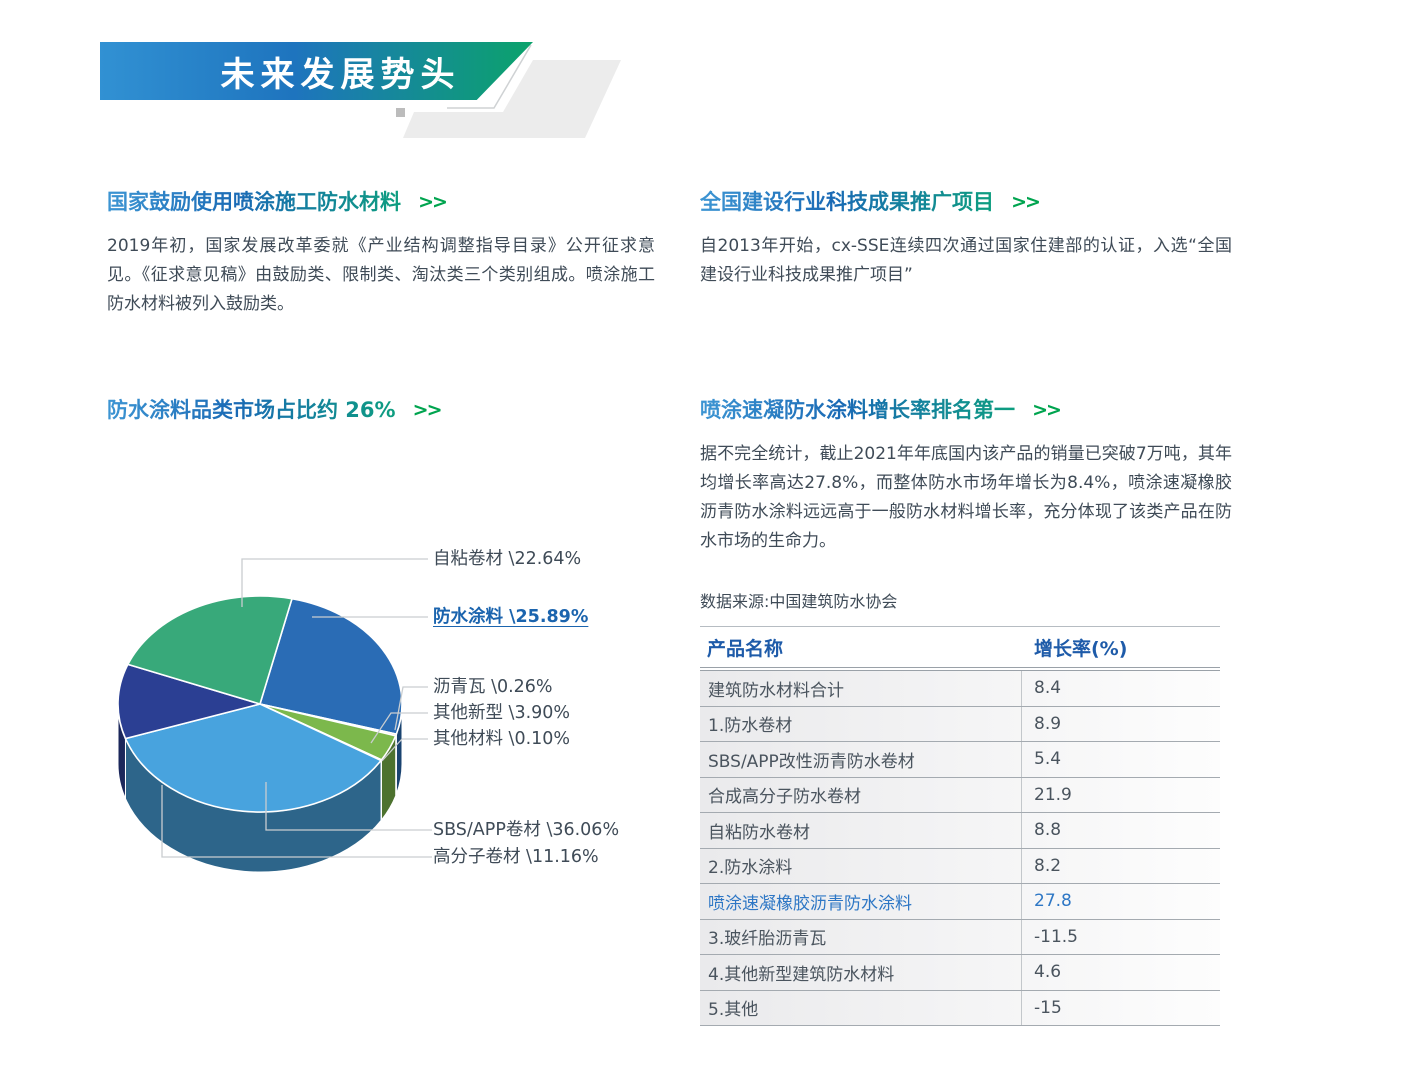 Image resolution: width=1418 pixels, height=1084 pixels. I want to click on table-row-8: 3.玻纤胎沥青瓦 -11.5, so click(960, 937).